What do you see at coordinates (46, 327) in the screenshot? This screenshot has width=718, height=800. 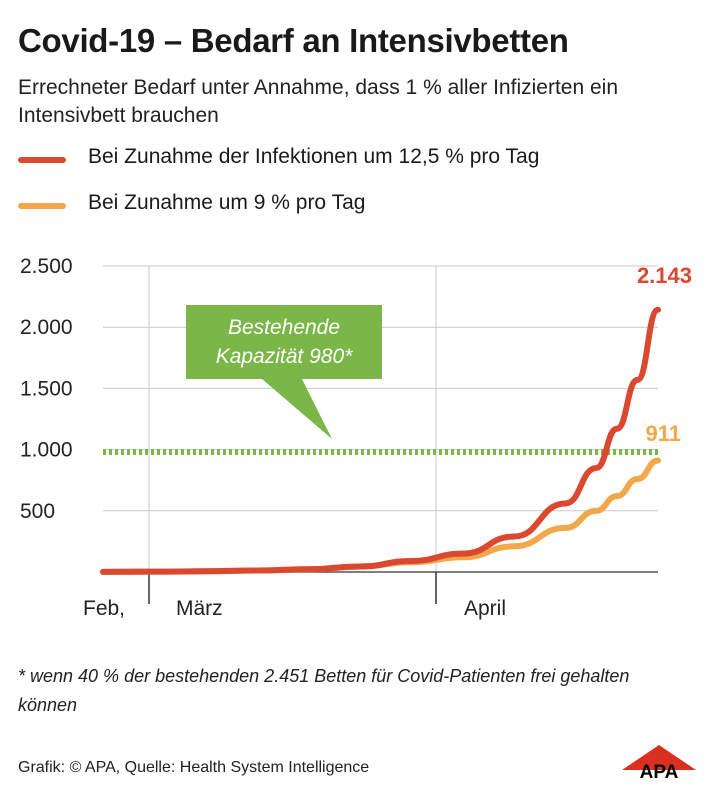 I see `y-tick-label: 2.000` at bounding box center [46, 327].